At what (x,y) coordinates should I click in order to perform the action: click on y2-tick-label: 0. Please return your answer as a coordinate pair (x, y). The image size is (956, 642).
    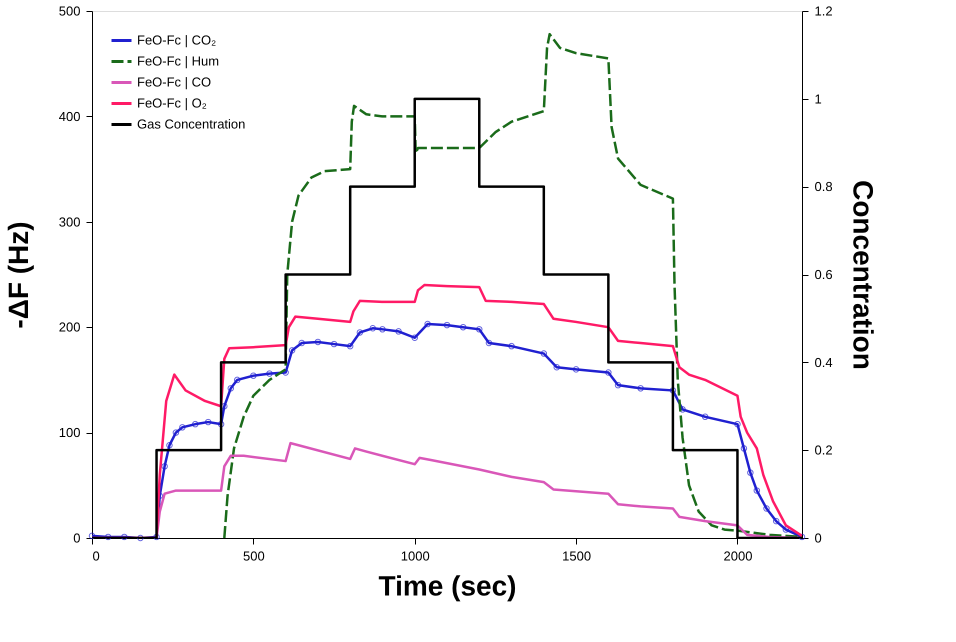
    Looking at the image, I should click on (818, 538).